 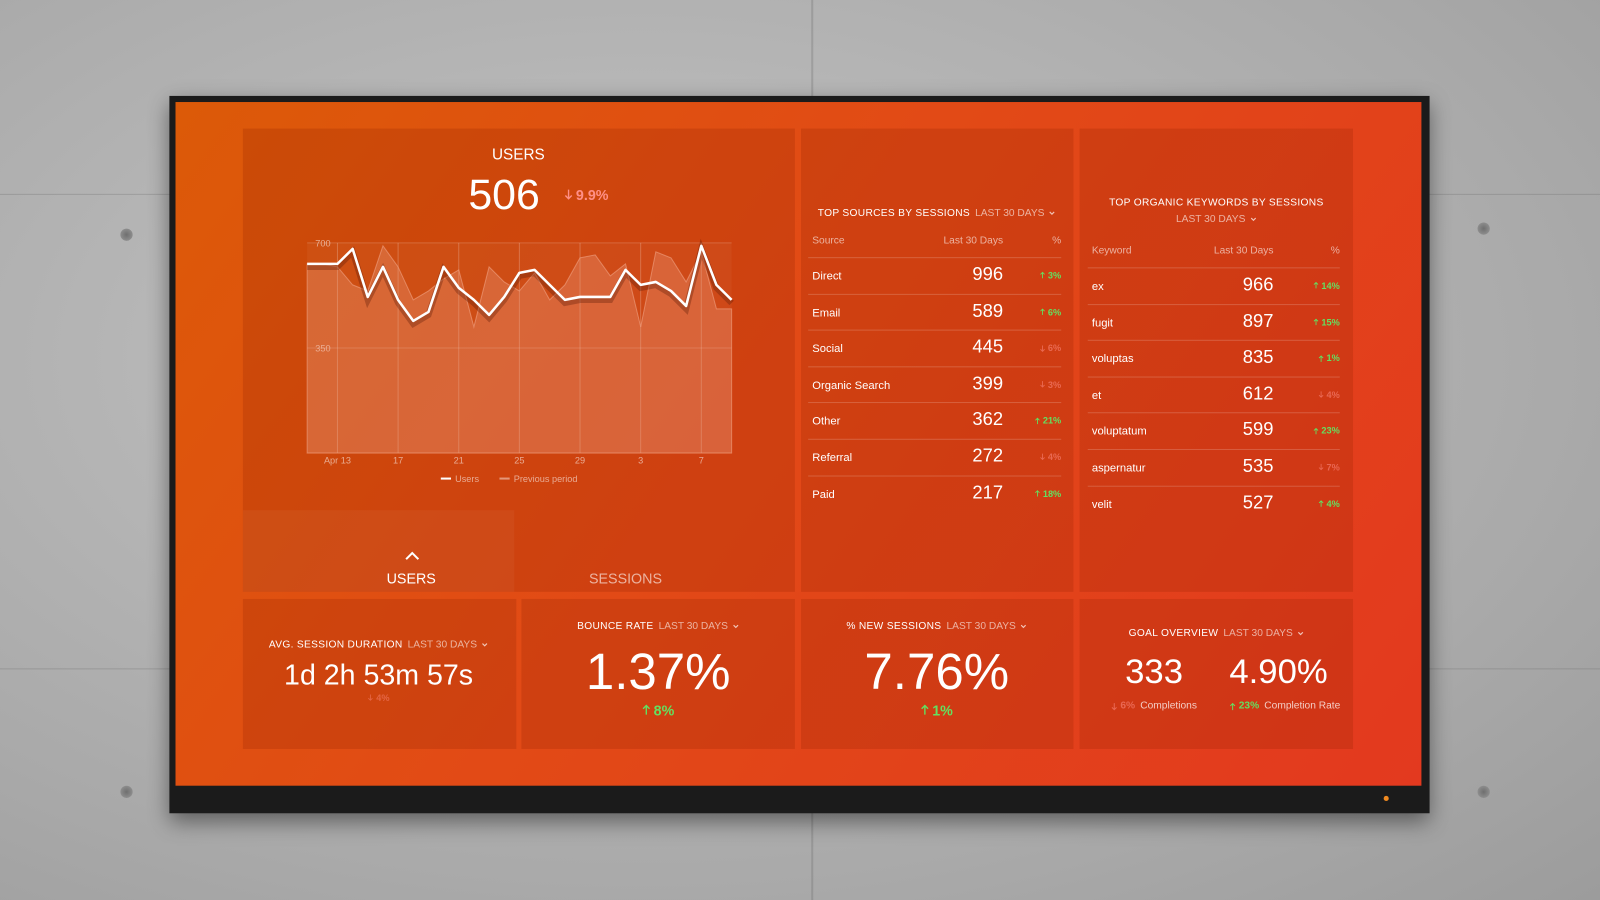 What do you see at coordinates (1097, 286) in the screenshot?
I see `row-label: ex` at bounding box center [1097, 286].